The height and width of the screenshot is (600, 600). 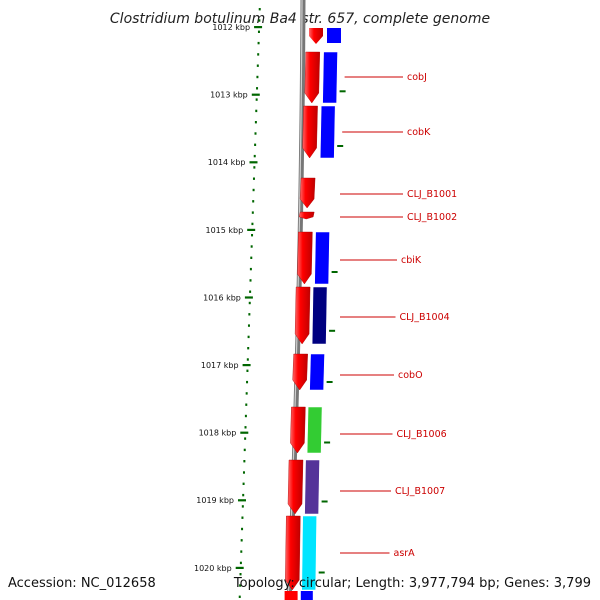 I want to click on gene-label: CLJ_B1004, so click(x=425, y=317).